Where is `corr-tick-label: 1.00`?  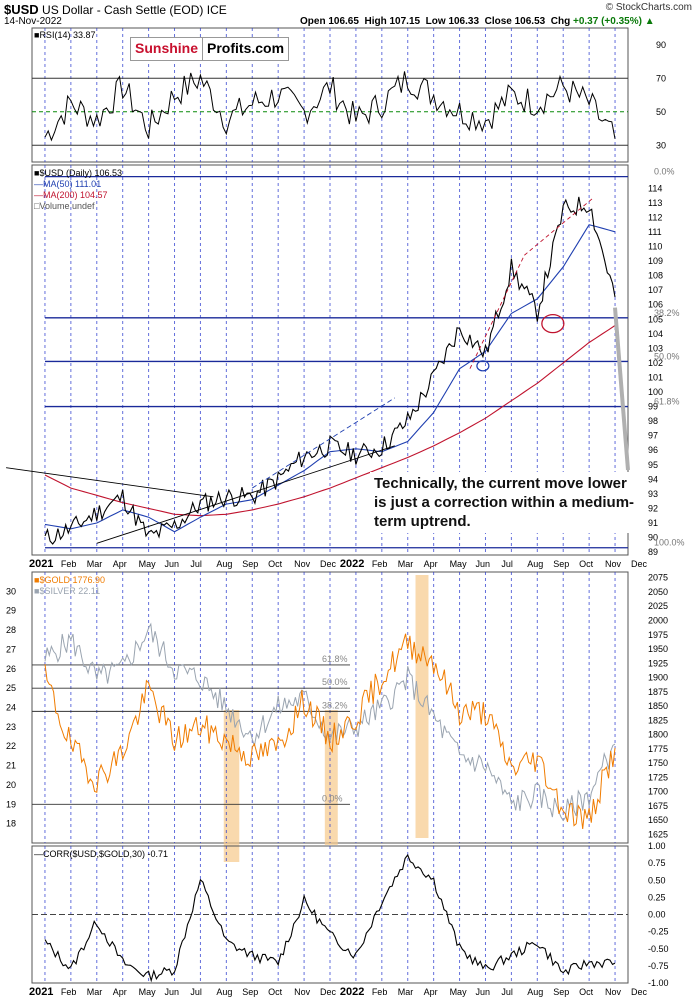 corr-tick-label: 1.00 is located at coordinates (657, 846).